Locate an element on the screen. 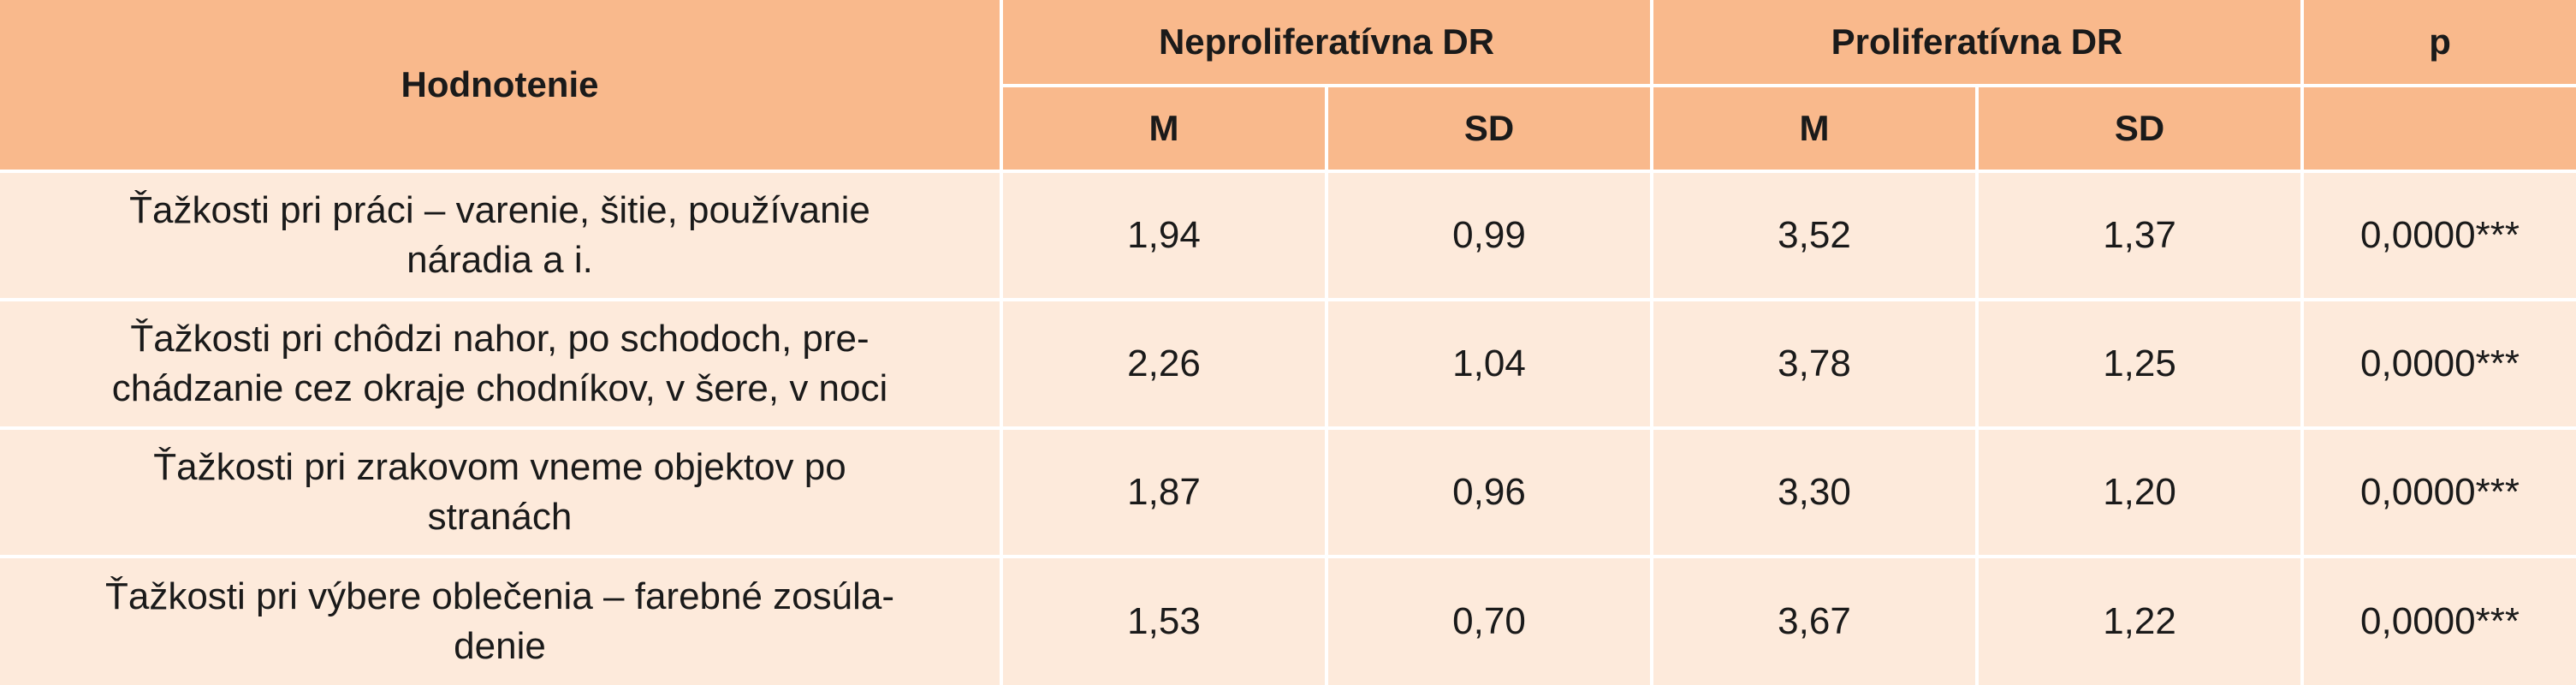  header-sd-neproliferativna: SD is located at coordinates (1490, 129).